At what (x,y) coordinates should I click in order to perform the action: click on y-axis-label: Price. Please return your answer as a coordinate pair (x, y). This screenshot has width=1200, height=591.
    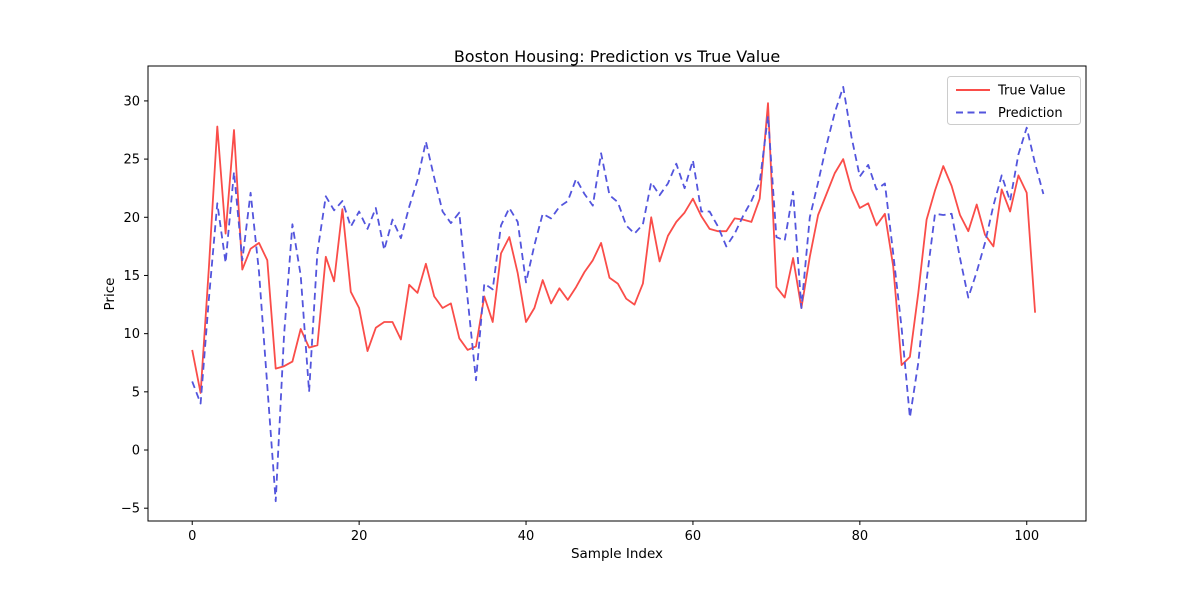
    Looking at the image, I should click on (110, 294).